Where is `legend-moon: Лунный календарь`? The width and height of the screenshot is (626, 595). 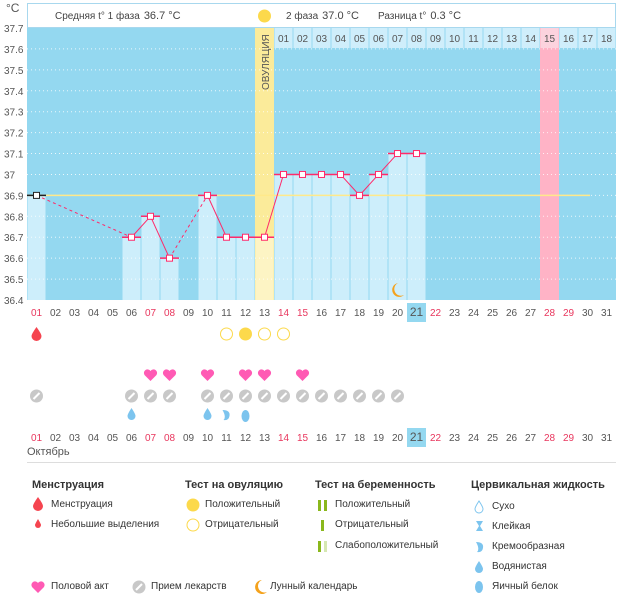
legend-moon: Лунный календарь is located at coordinates (314, 586).